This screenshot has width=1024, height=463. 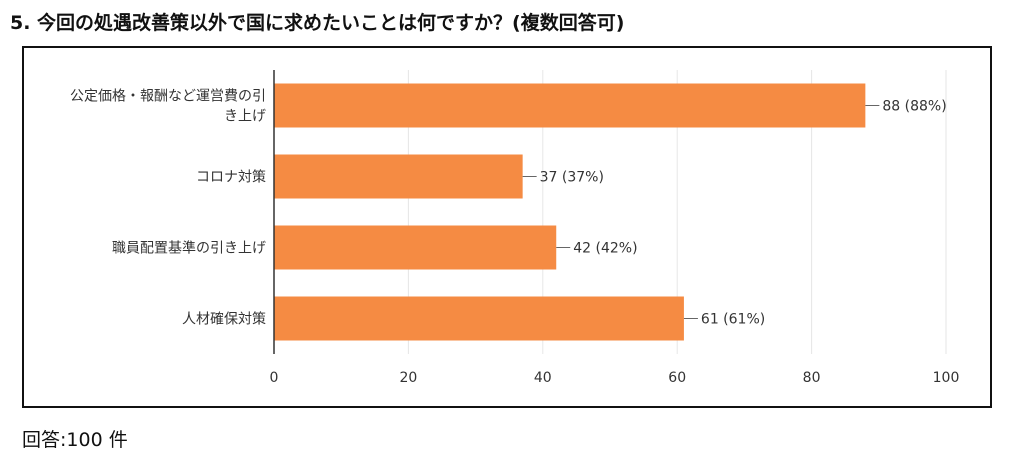 I want to click on category-label: コロナ対策, so click(x=231, y=177).